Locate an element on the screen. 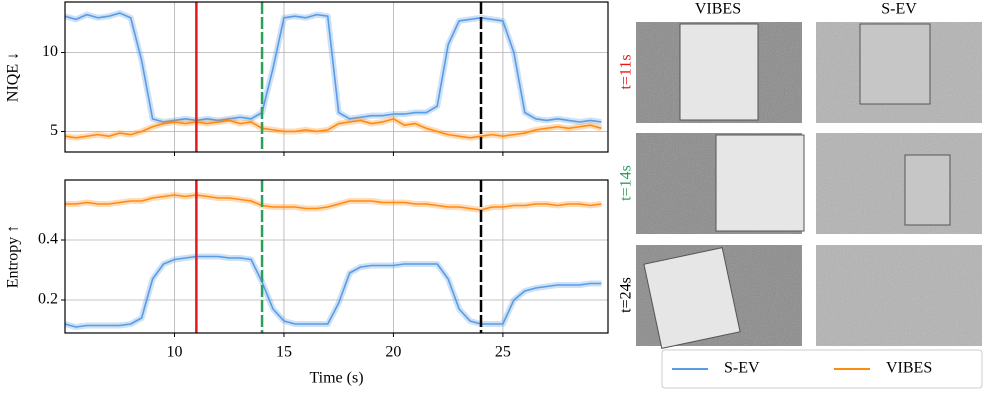  y-tick-label: 0.2 is located at coordinates (48, 299).